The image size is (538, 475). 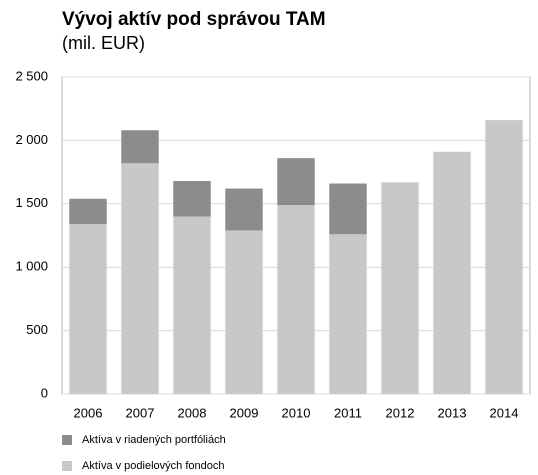 I want to click on legend-label: Aktíva v riadených portfóliách, so click(x=154, y=440).